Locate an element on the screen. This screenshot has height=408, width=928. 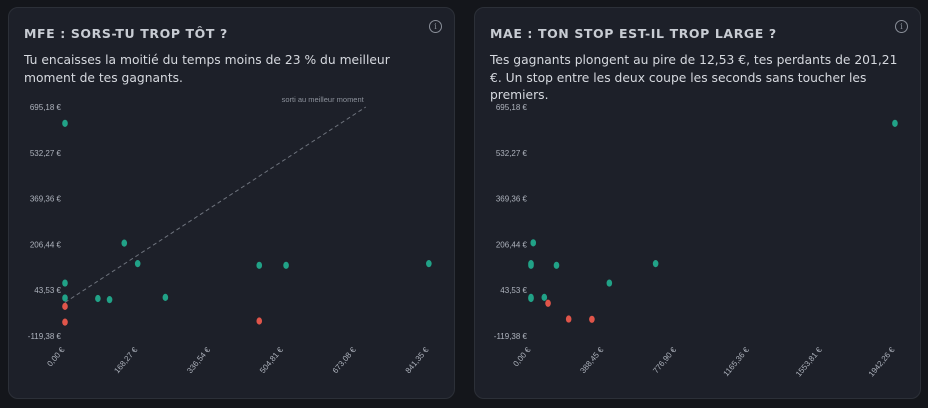
x-tick-label: 1553,81 € is located at coordinates (809, 361).